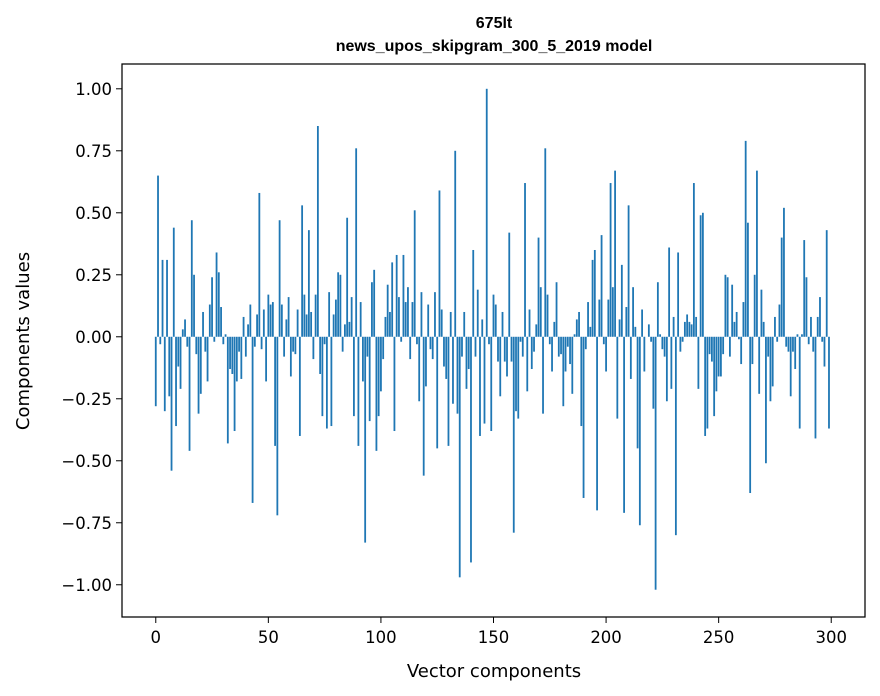 The height and width of the screenshot is (696, 880). I want to click on y-tick-label-3: −0.25, so click(86, 399).